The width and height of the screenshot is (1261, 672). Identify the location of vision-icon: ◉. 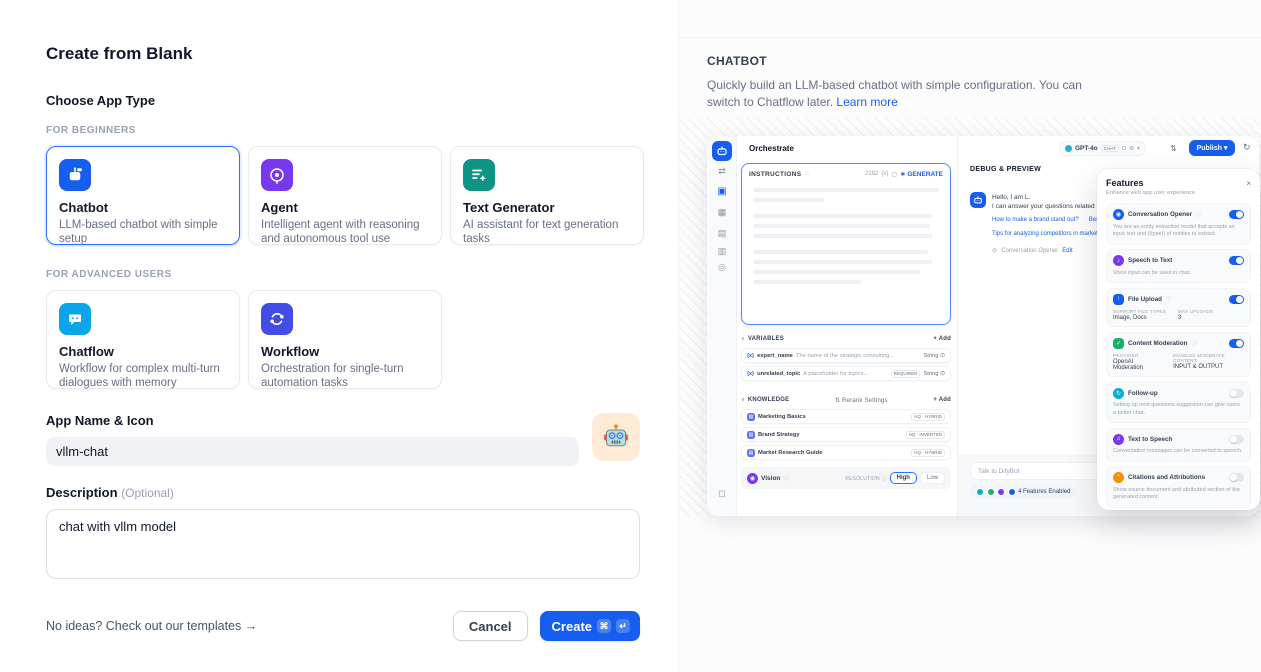
(752, 478).